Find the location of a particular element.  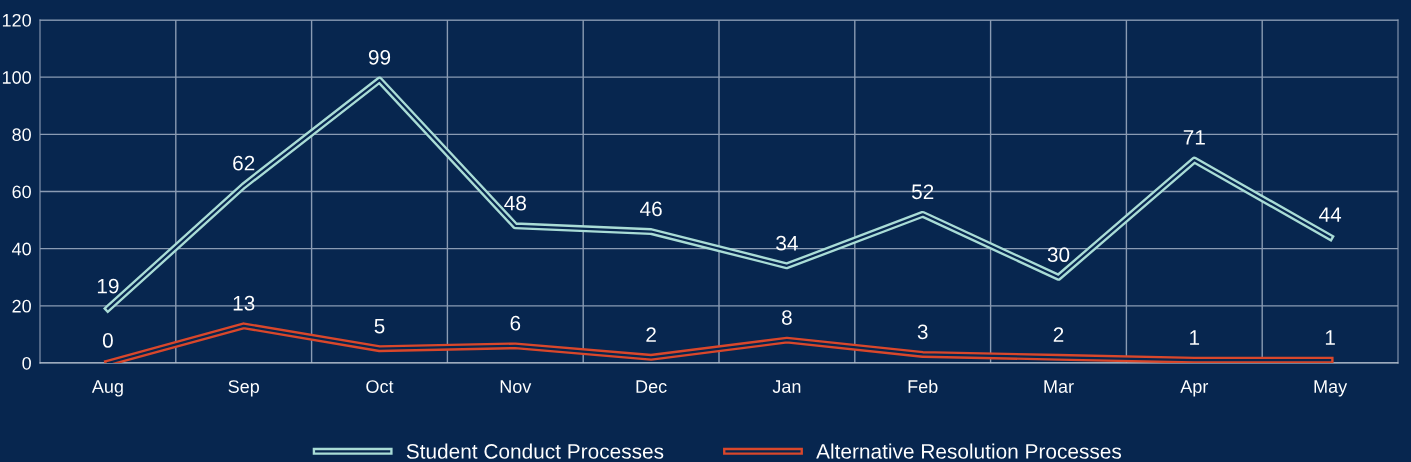

y-tick-label: 20 is located at coordinates (21, 306).